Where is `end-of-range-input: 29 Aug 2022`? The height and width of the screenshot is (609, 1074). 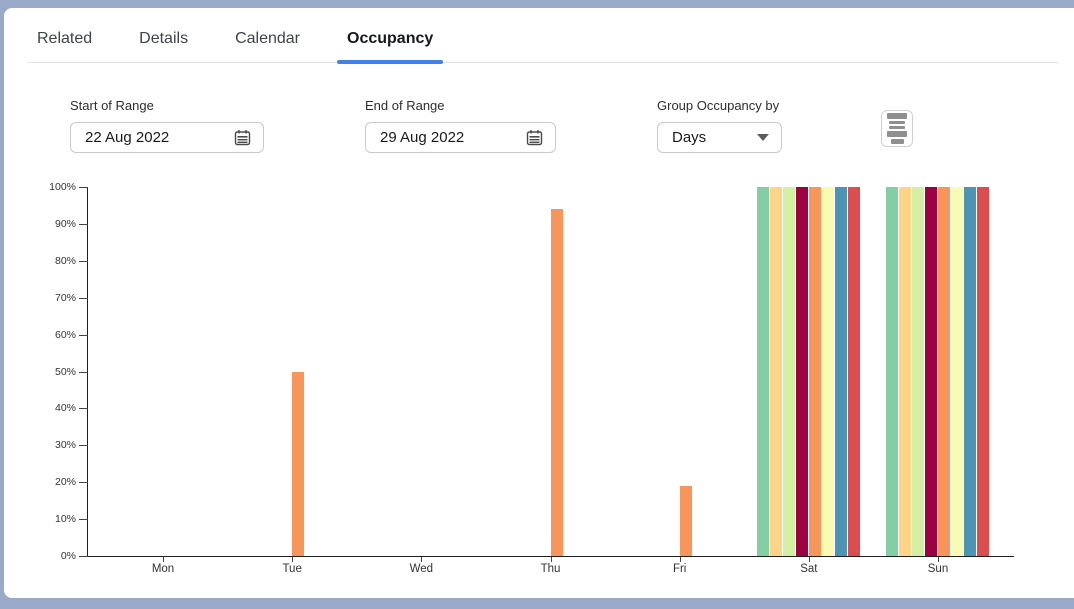
end-of-range-input: 29 Aug 2022 is located at coordinates (460, 137).